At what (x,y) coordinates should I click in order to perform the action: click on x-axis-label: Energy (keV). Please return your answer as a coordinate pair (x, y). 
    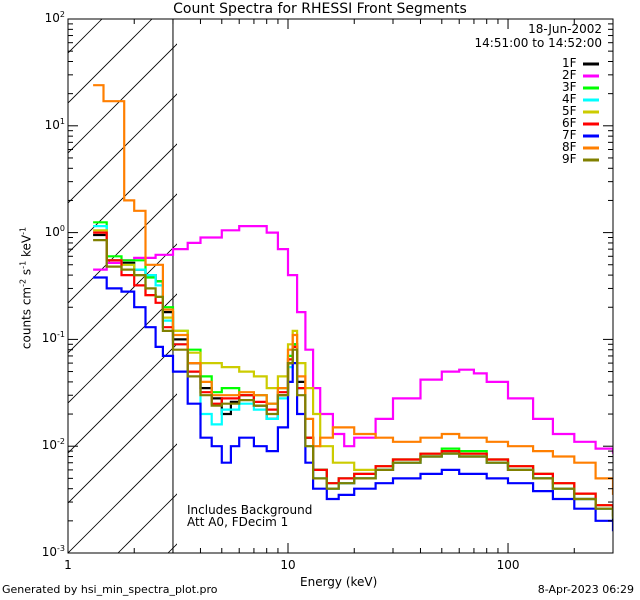
    Looking at the image, I should click on (338, 582).